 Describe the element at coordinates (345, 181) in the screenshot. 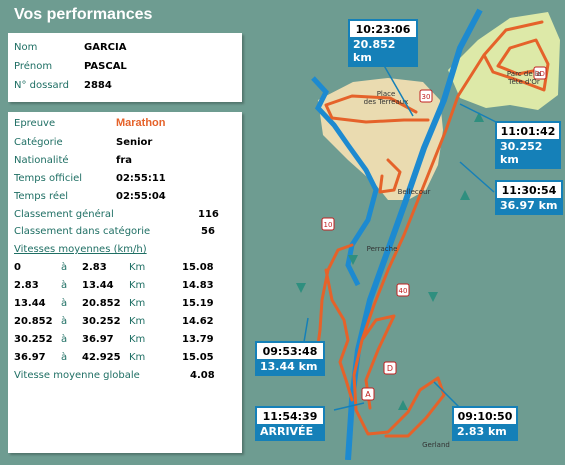

I see `saone-river` at that location.